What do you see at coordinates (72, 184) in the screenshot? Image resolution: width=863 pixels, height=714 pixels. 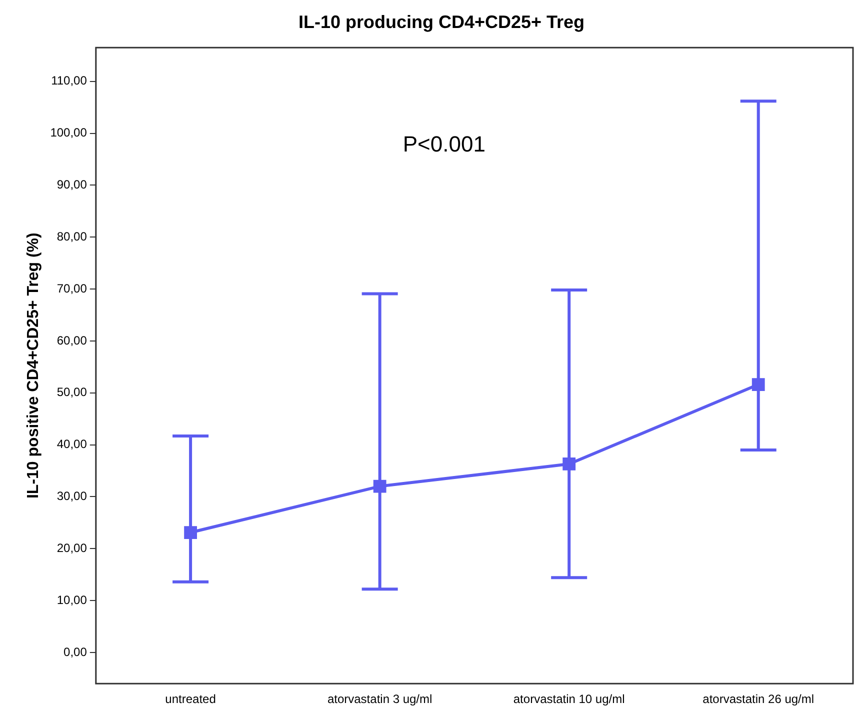 I see `y-tick-label: 90,00` at bounding box center [72, 184].